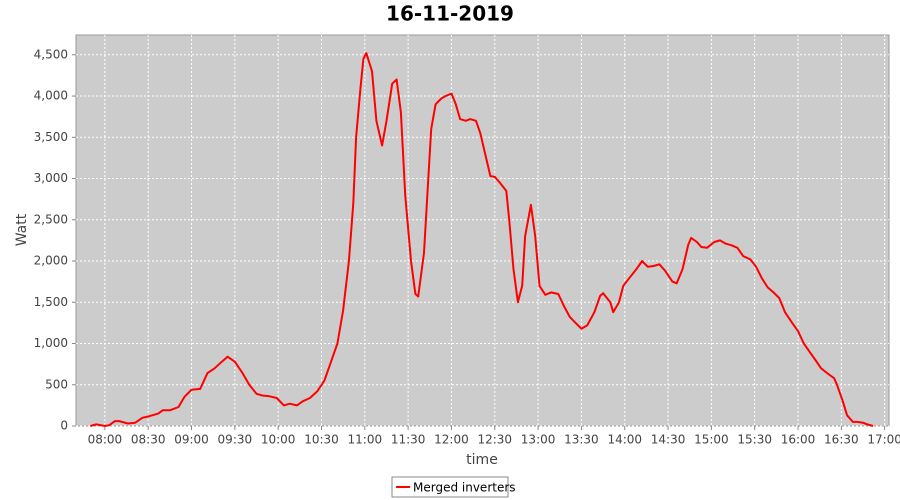 This screenshot has height=500, width=900. I want to click on y-tick-label: 500, so click(56, 384).